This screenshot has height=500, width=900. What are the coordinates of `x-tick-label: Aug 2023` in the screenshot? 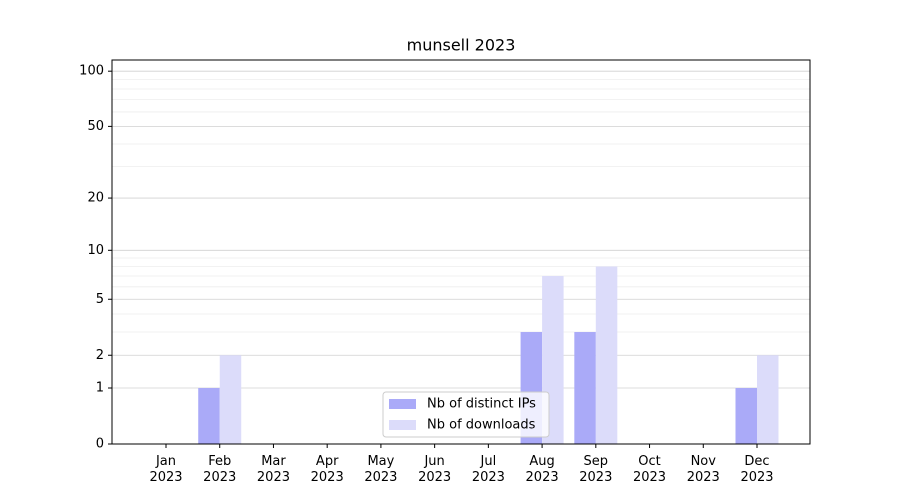 It's located at (542, 469).